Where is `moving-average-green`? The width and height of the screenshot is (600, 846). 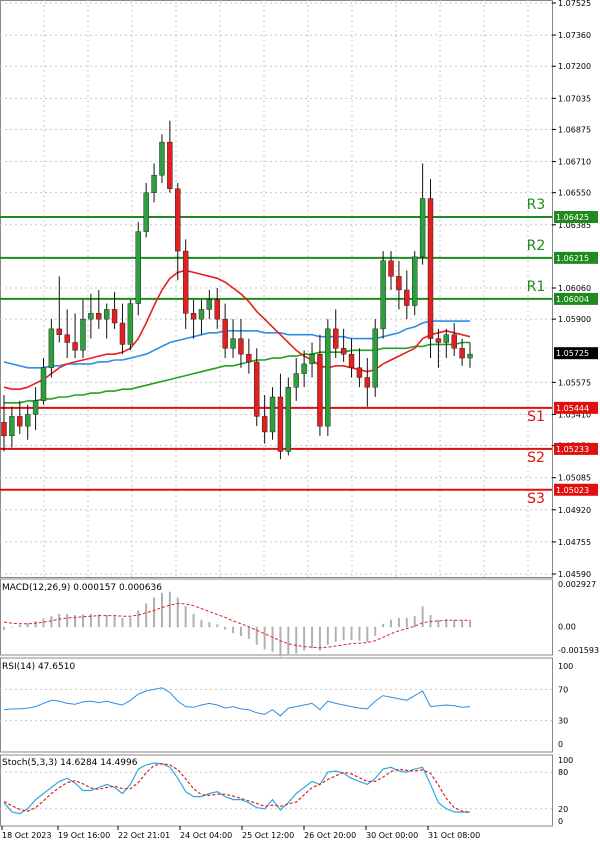 moving-average-green is located at coordinates (237, 372).